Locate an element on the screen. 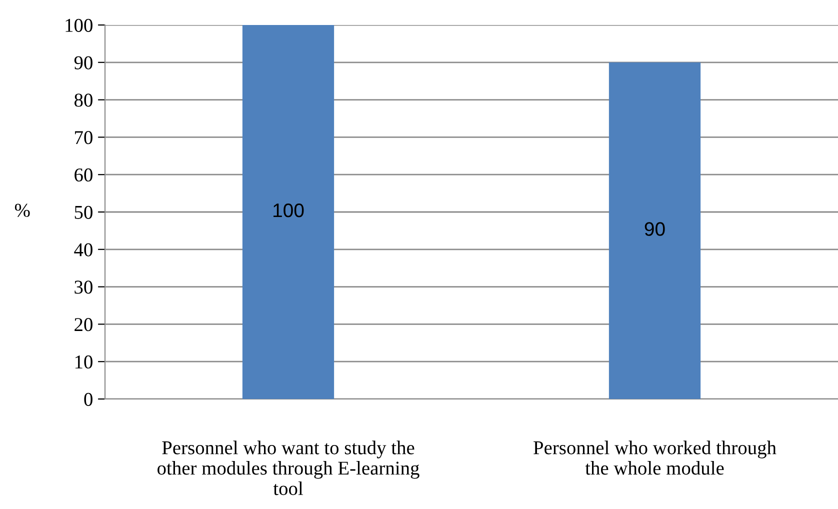 The height and width of the screenshot is (509, 838). y-axis-title: % is located at coordinates (22, 210).